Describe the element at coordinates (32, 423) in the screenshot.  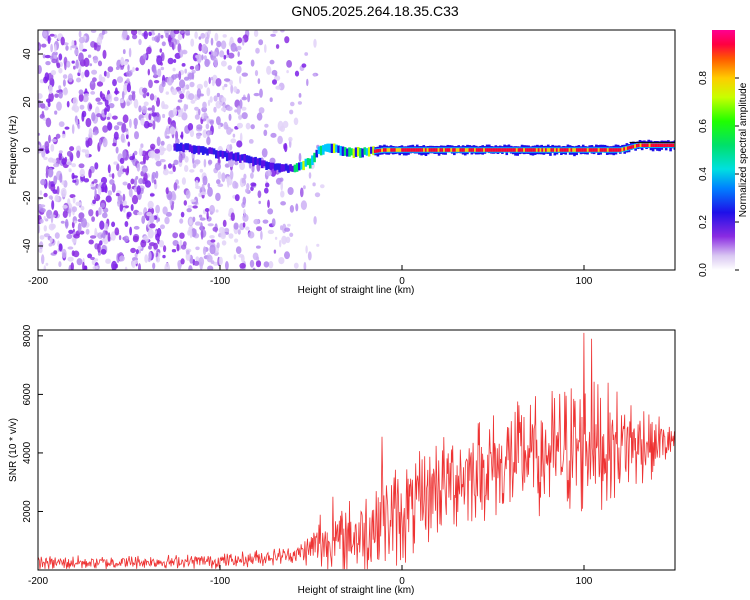
I see `snr-y-ticks: 2000 4000 6000 8000` at that location.